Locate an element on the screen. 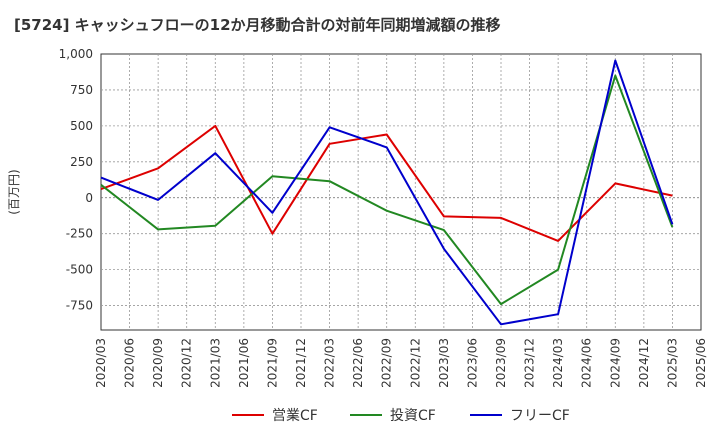 This screenshot has height=440, width=720. y-tick-label: 500 is located at coordinates (81, 126).